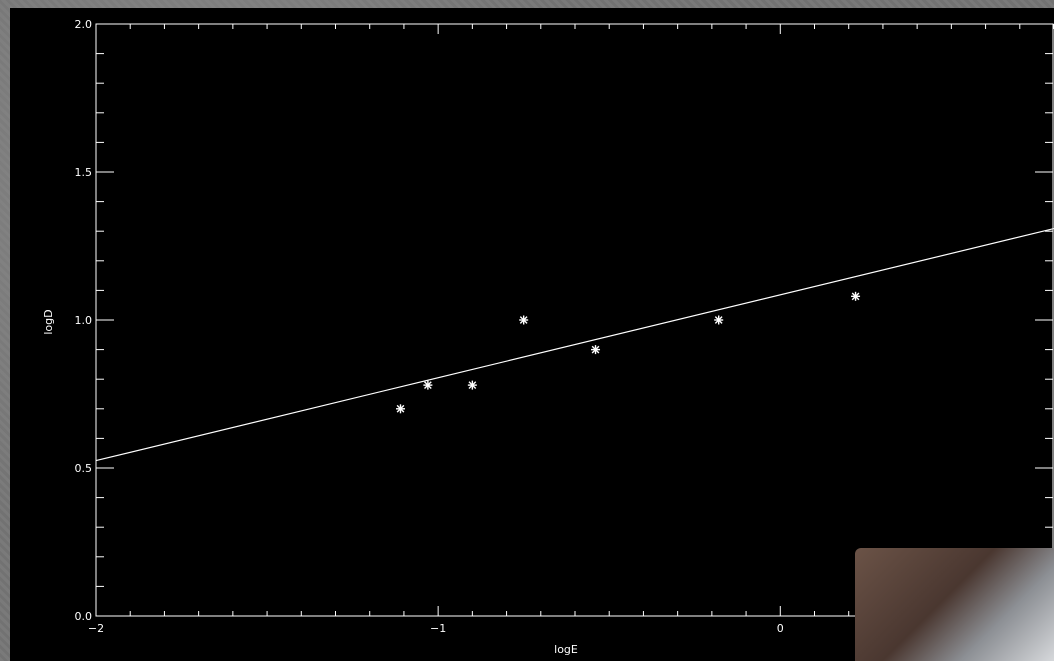 This screenshot has width=1054, height=661. I want to click on y-tick-label: 1.5, so click(84, 172).